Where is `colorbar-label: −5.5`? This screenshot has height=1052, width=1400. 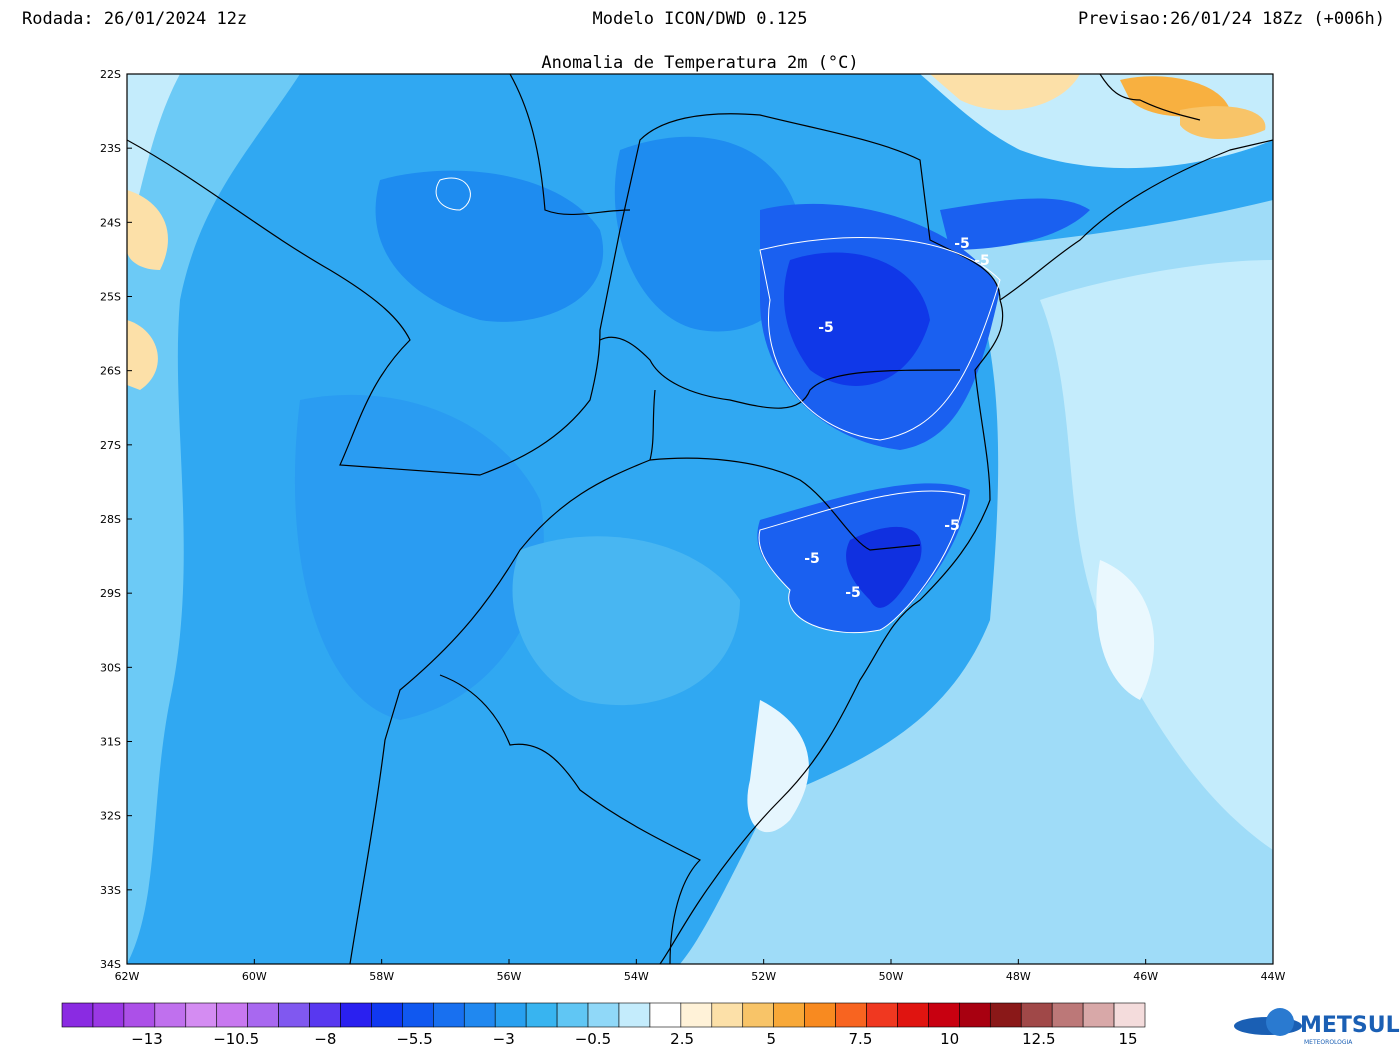 colorbar-label: −5.5 is located at coordinates (414, 1039).